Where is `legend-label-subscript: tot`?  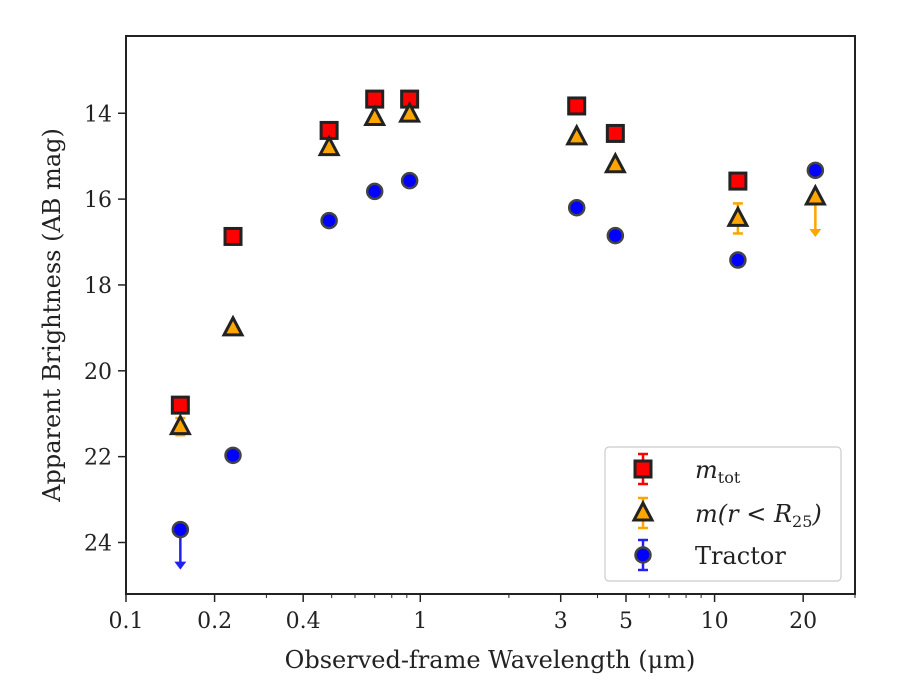 legend-label-subscript: tot is located at coordinates (729, 477).